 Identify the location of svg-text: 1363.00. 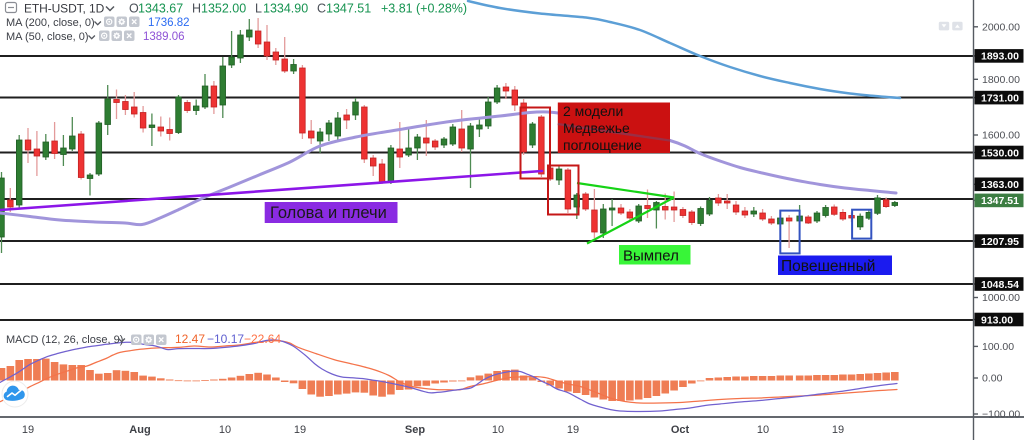
(1000, 185).